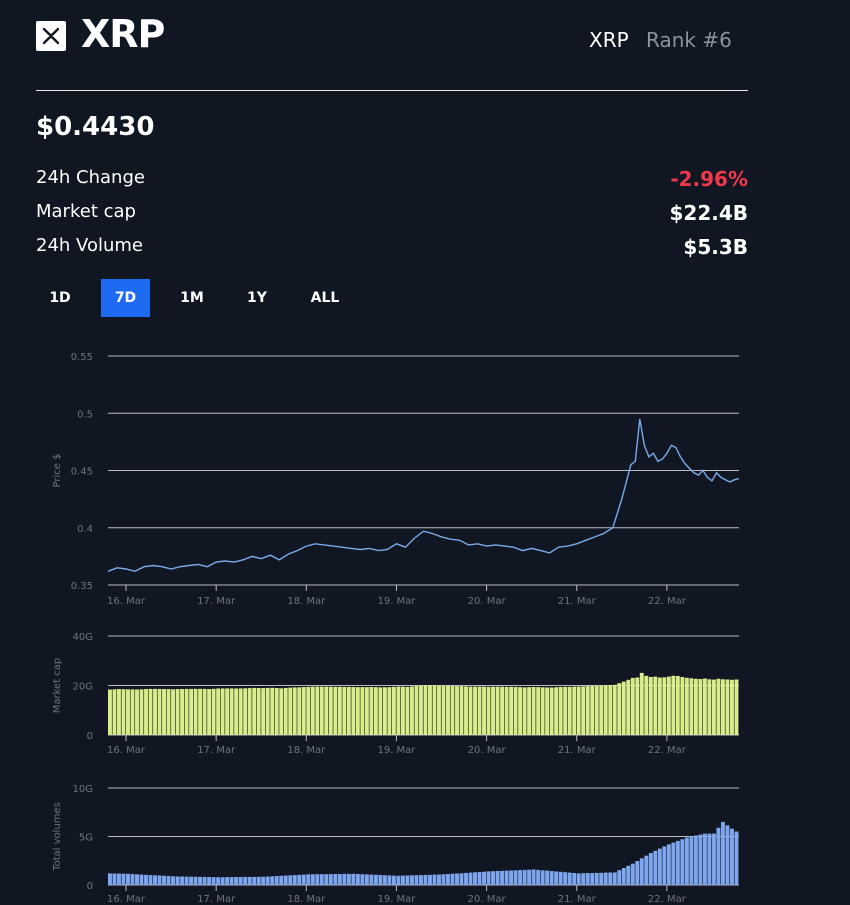  I want to click on tab-7d: 7D, so click(125, 298).